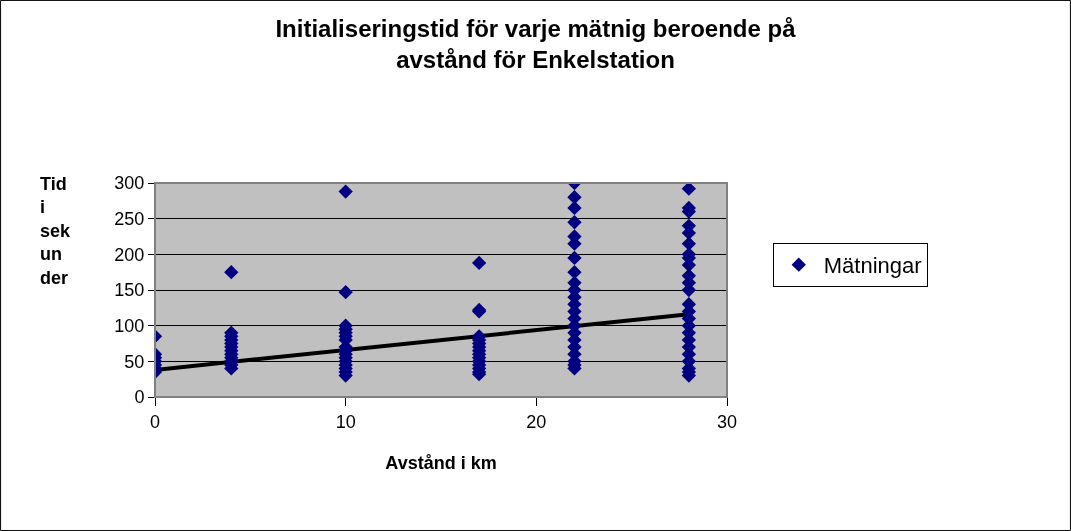  I want to click on y-tick-label: 150, so click(129, 290).